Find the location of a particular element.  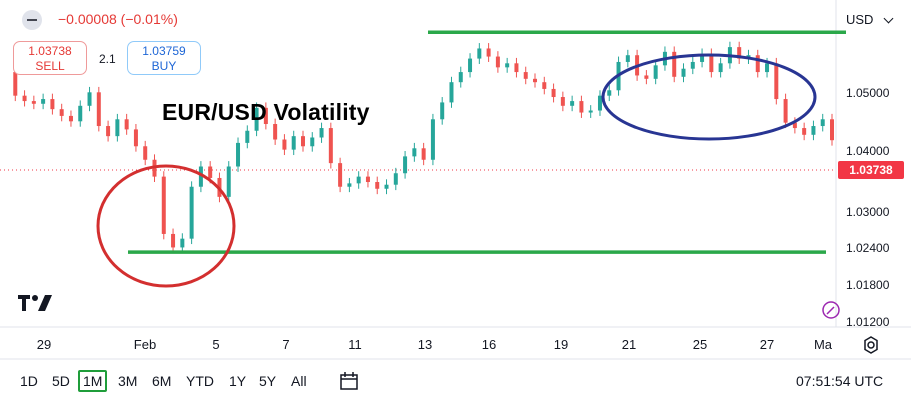

date-tick: 13 is located at coordinates (425, 344).